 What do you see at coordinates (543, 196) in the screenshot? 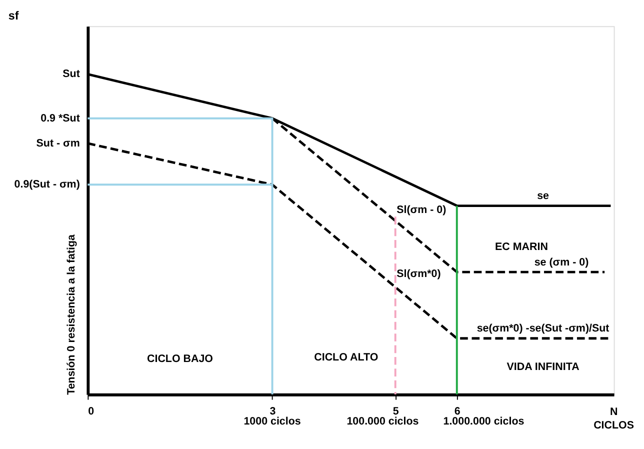
I see `annotation: se` at bounding box center [543, 196].